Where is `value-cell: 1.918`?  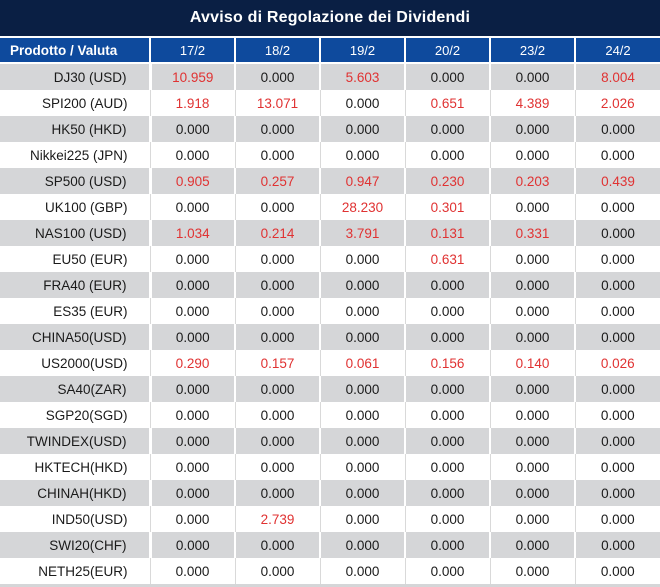 value-cell: 1.918 is located at coordinates (193, 103).